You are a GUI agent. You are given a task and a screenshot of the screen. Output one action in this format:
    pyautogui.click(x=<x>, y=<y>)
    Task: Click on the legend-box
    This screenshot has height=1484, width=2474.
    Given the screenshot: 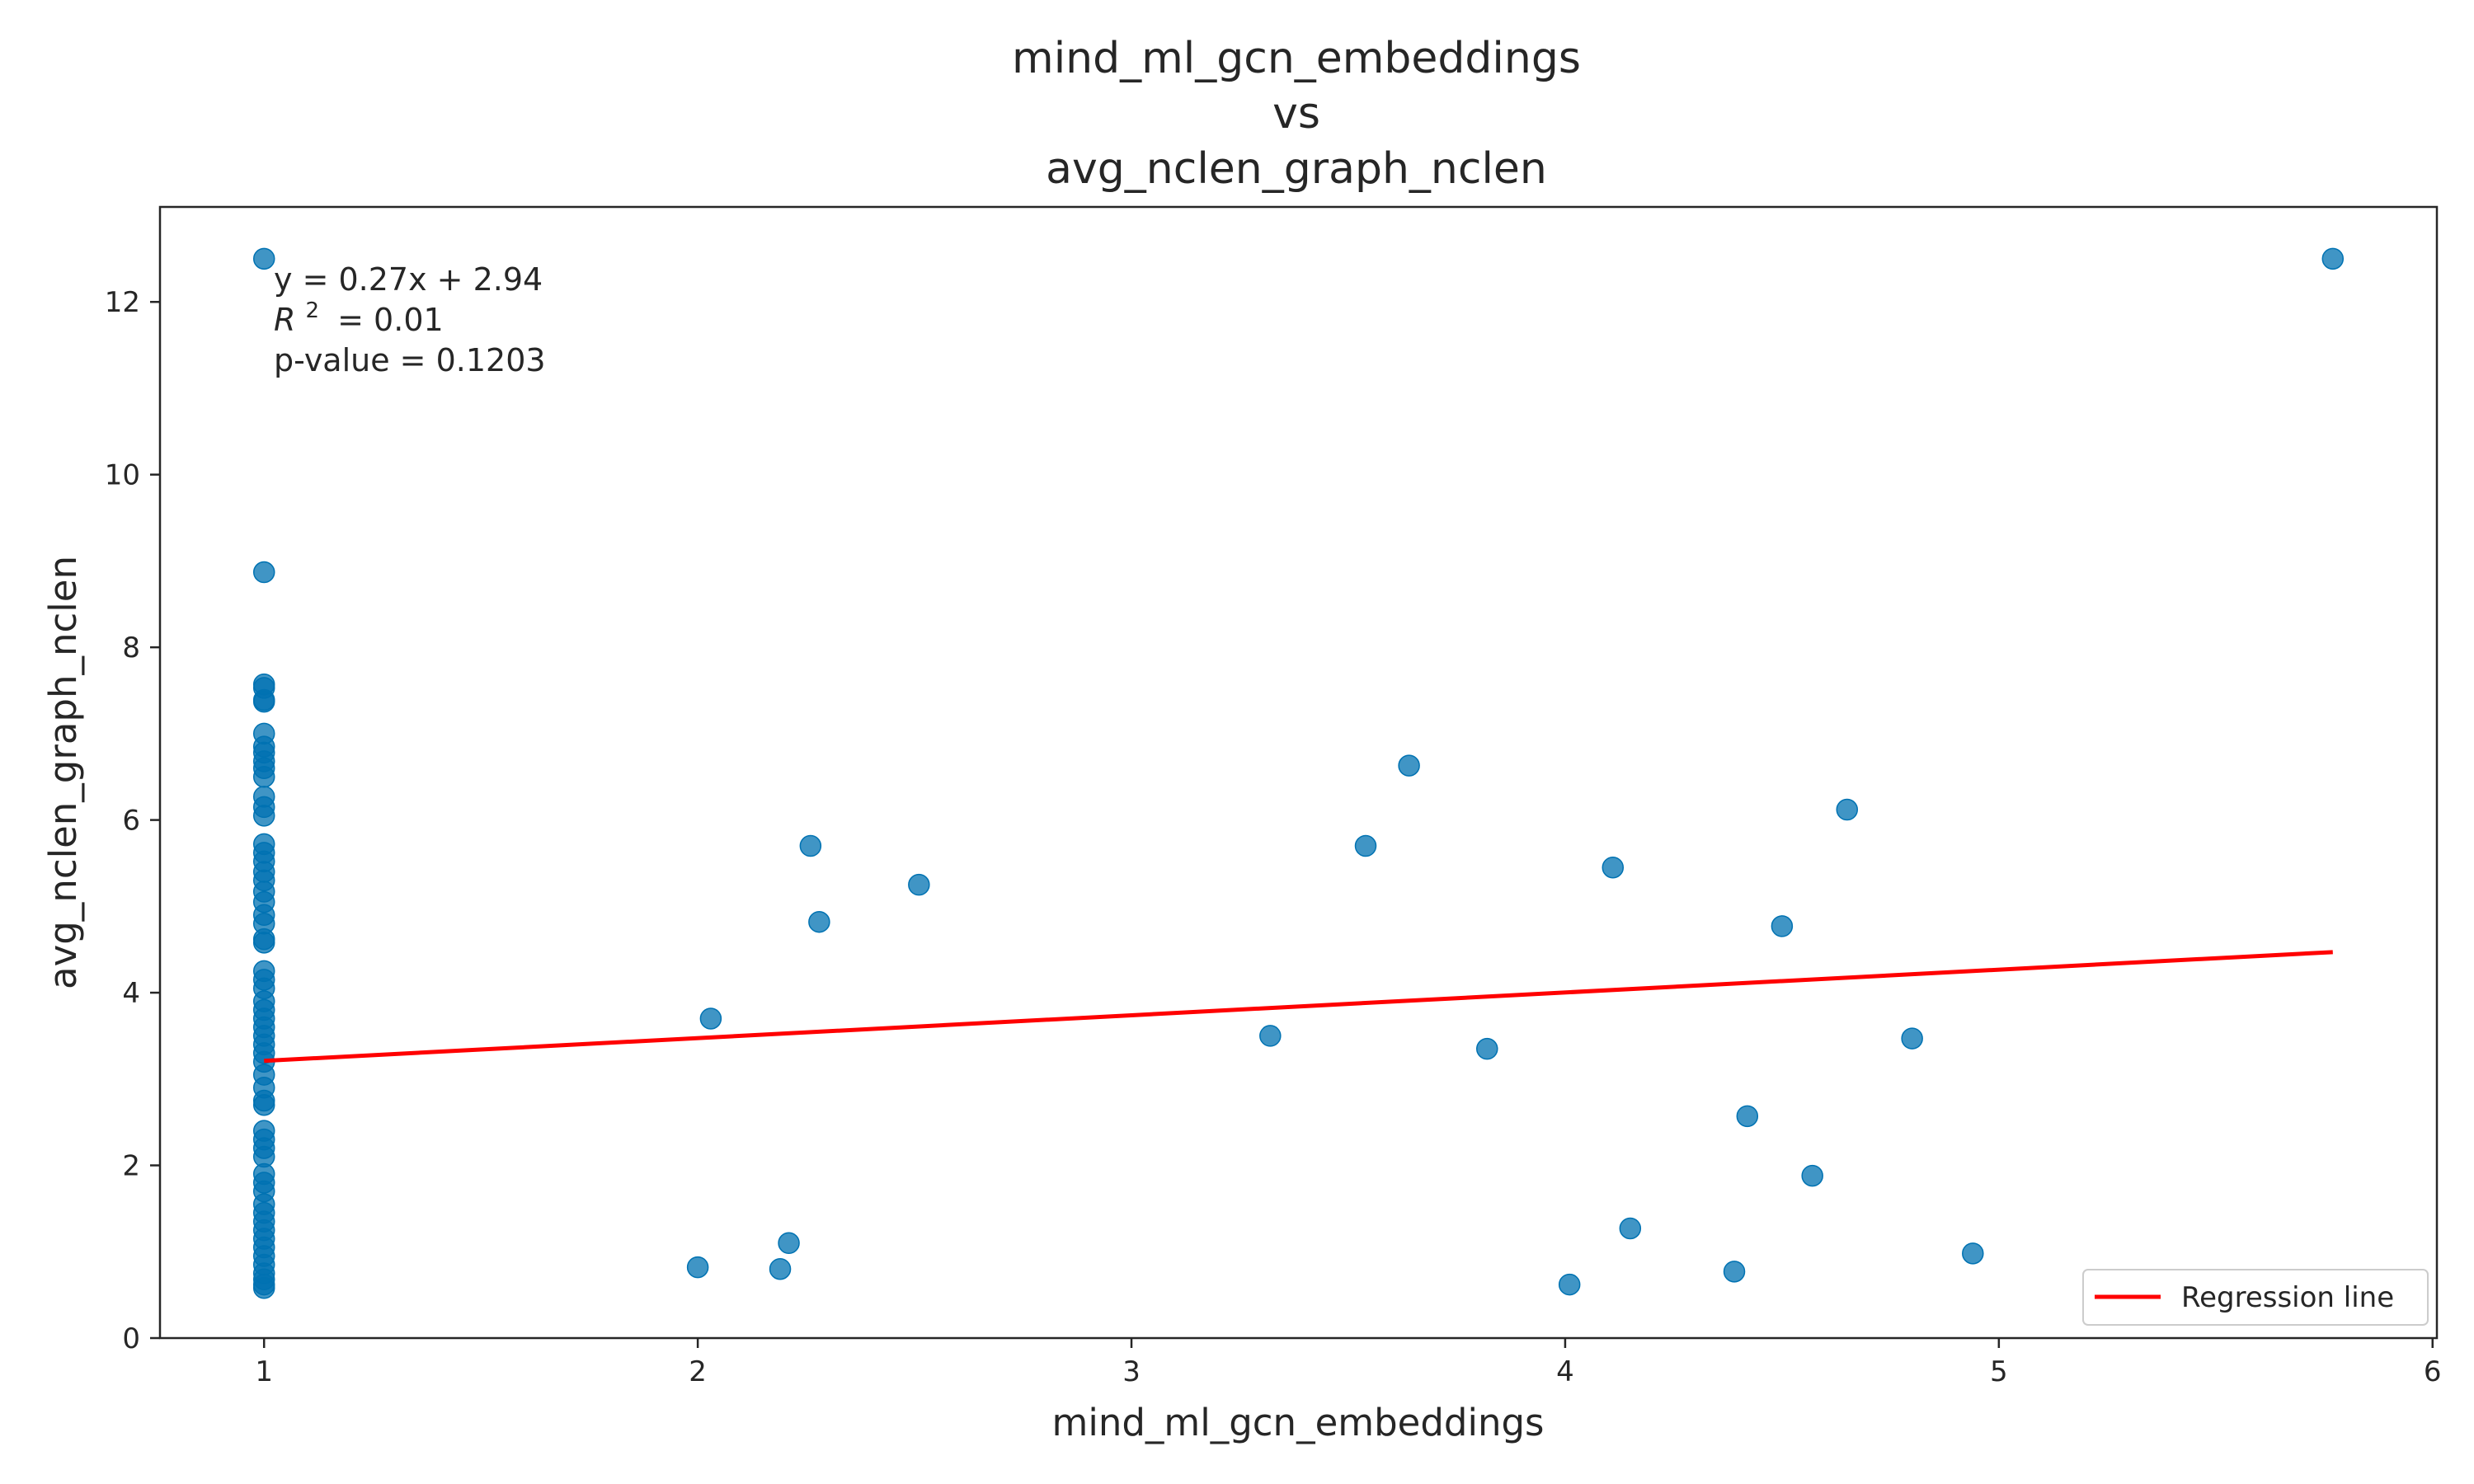 What is the action you would take?
    pyautogui.click(x=2255, y=1297)
    